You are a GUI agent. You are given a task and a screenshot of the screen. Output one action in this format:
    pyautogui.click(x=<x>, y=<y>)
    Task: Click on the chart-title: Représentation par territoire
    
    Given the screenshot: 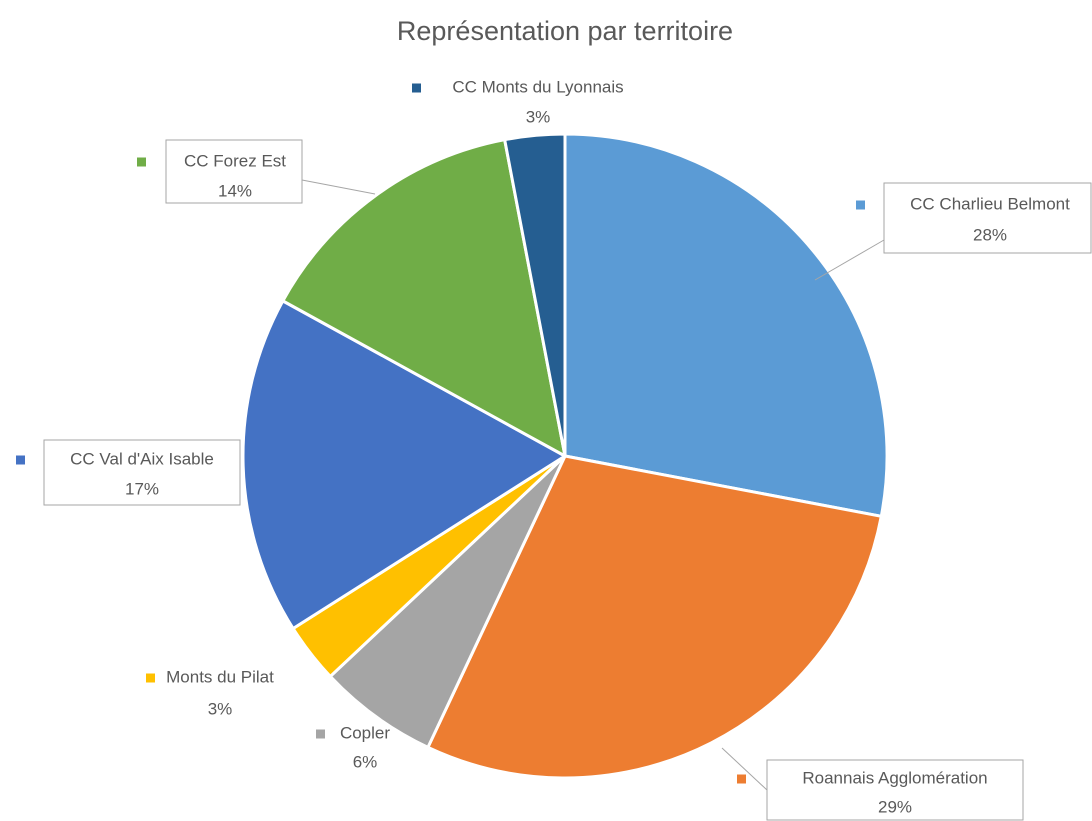 What is the action you would take?
    pyautogui.click(x=565, y=31)
    